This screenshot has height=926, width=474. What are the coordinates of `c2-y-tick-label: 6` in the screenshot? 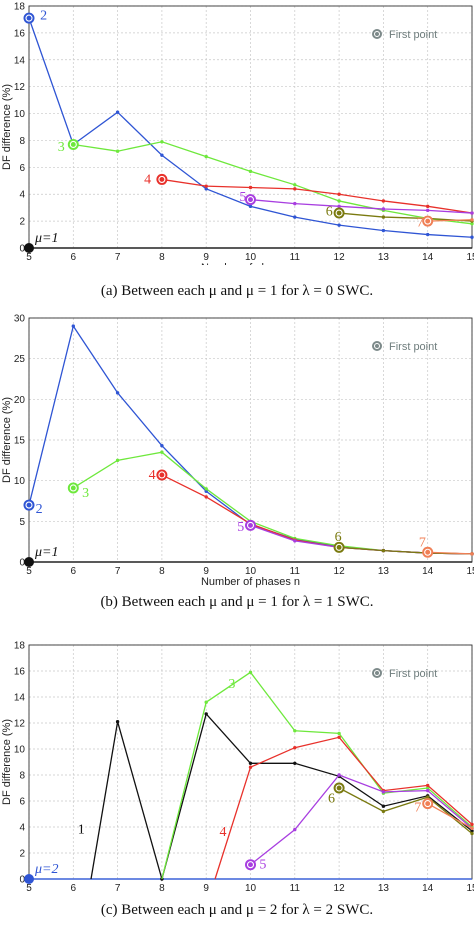 It's located at (22, 802).